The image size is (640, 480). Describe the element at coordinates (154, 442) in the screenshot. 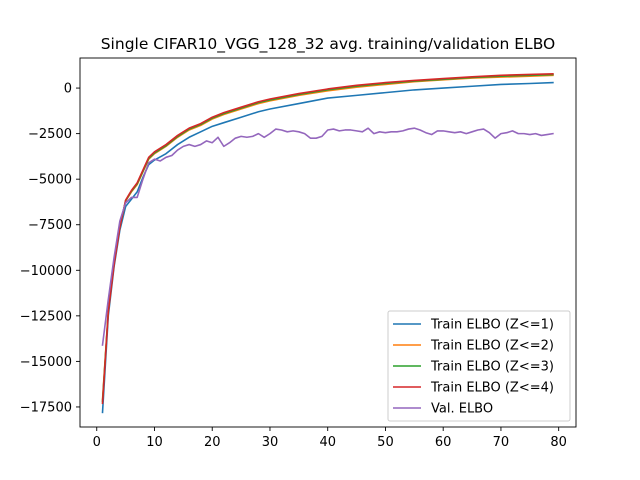

I see `x-tick-label: 10` at that location.